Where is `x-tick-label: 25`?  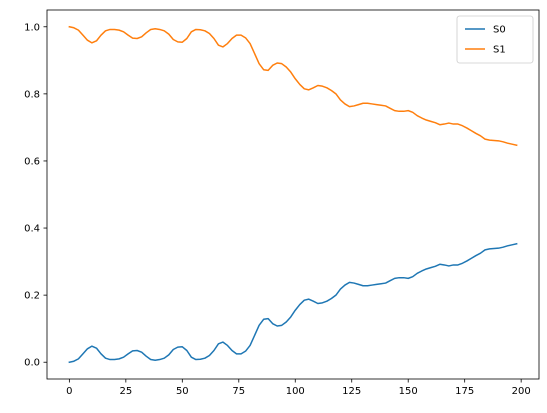 x-tick-label: 25 is located at coordinates (125, 391).